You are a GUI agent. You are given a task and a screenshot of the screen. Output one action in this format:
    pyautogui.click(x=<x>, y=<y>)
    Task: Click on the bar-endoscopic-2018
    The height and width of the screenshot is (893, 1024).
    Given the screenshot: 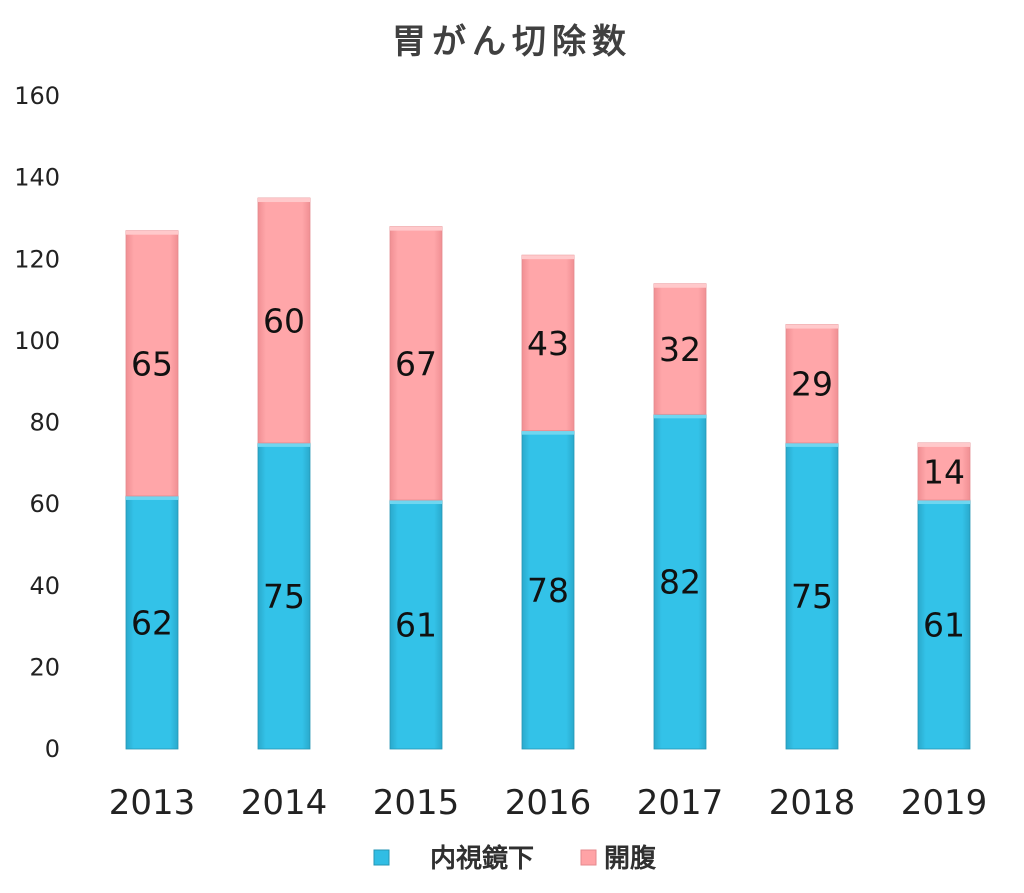 What is the action you would take?
    pyautogui.click(x=812, y=596)
    